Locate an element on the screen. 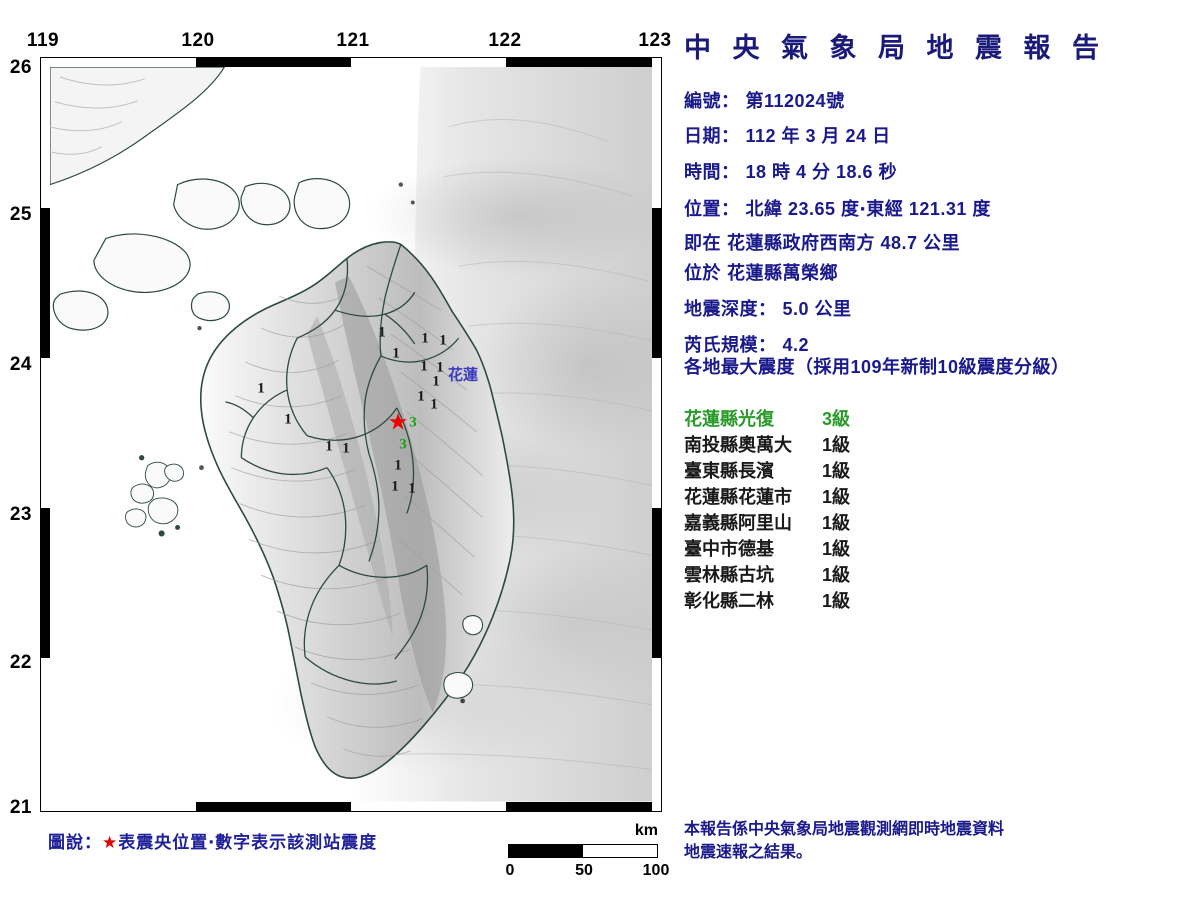 The height and width of the screenshot is (900, 1200). intensity-place: 花蓮縣光復 is located at coordinates (729, 419).